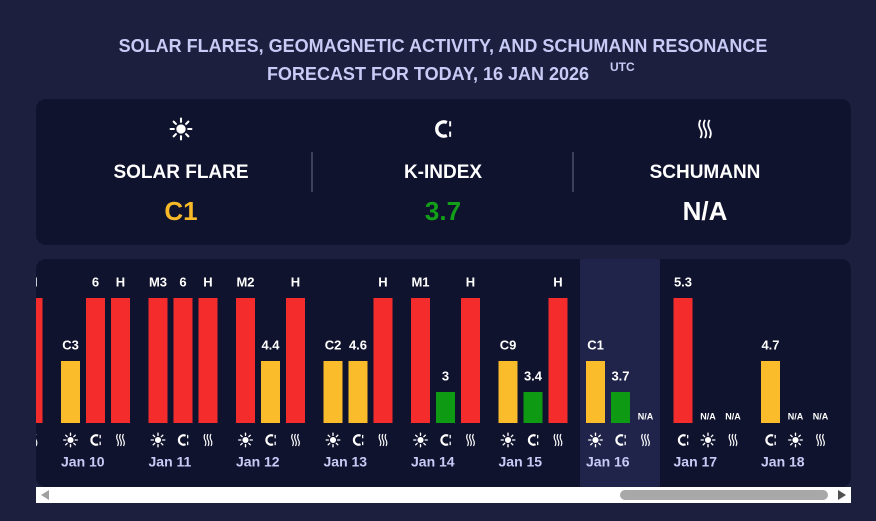 The image size is (876, 521). Describe the element at coordinates (333, 344) in the screenshot. I see `bar-label: C2` at that location.